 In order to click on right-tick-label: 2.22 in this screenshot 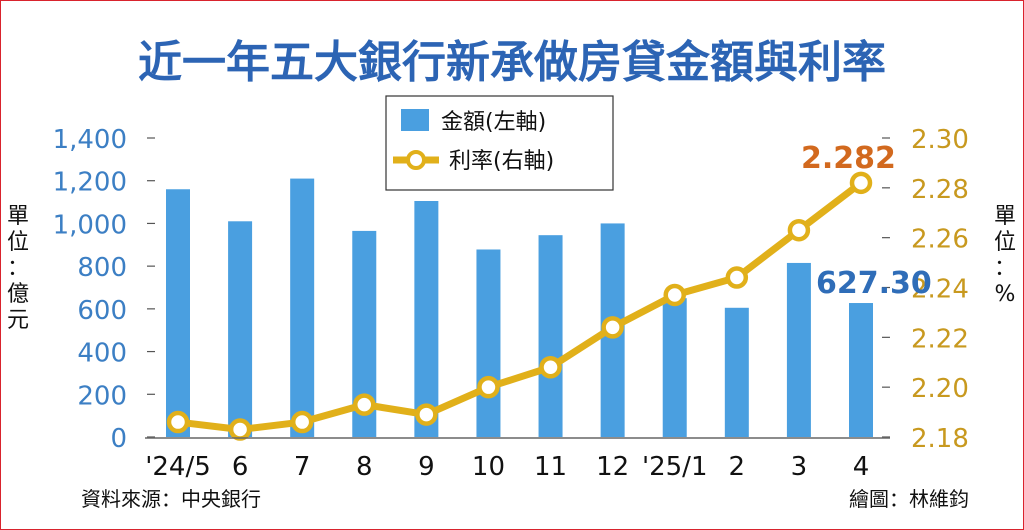, I will do `click(940, 339)`.